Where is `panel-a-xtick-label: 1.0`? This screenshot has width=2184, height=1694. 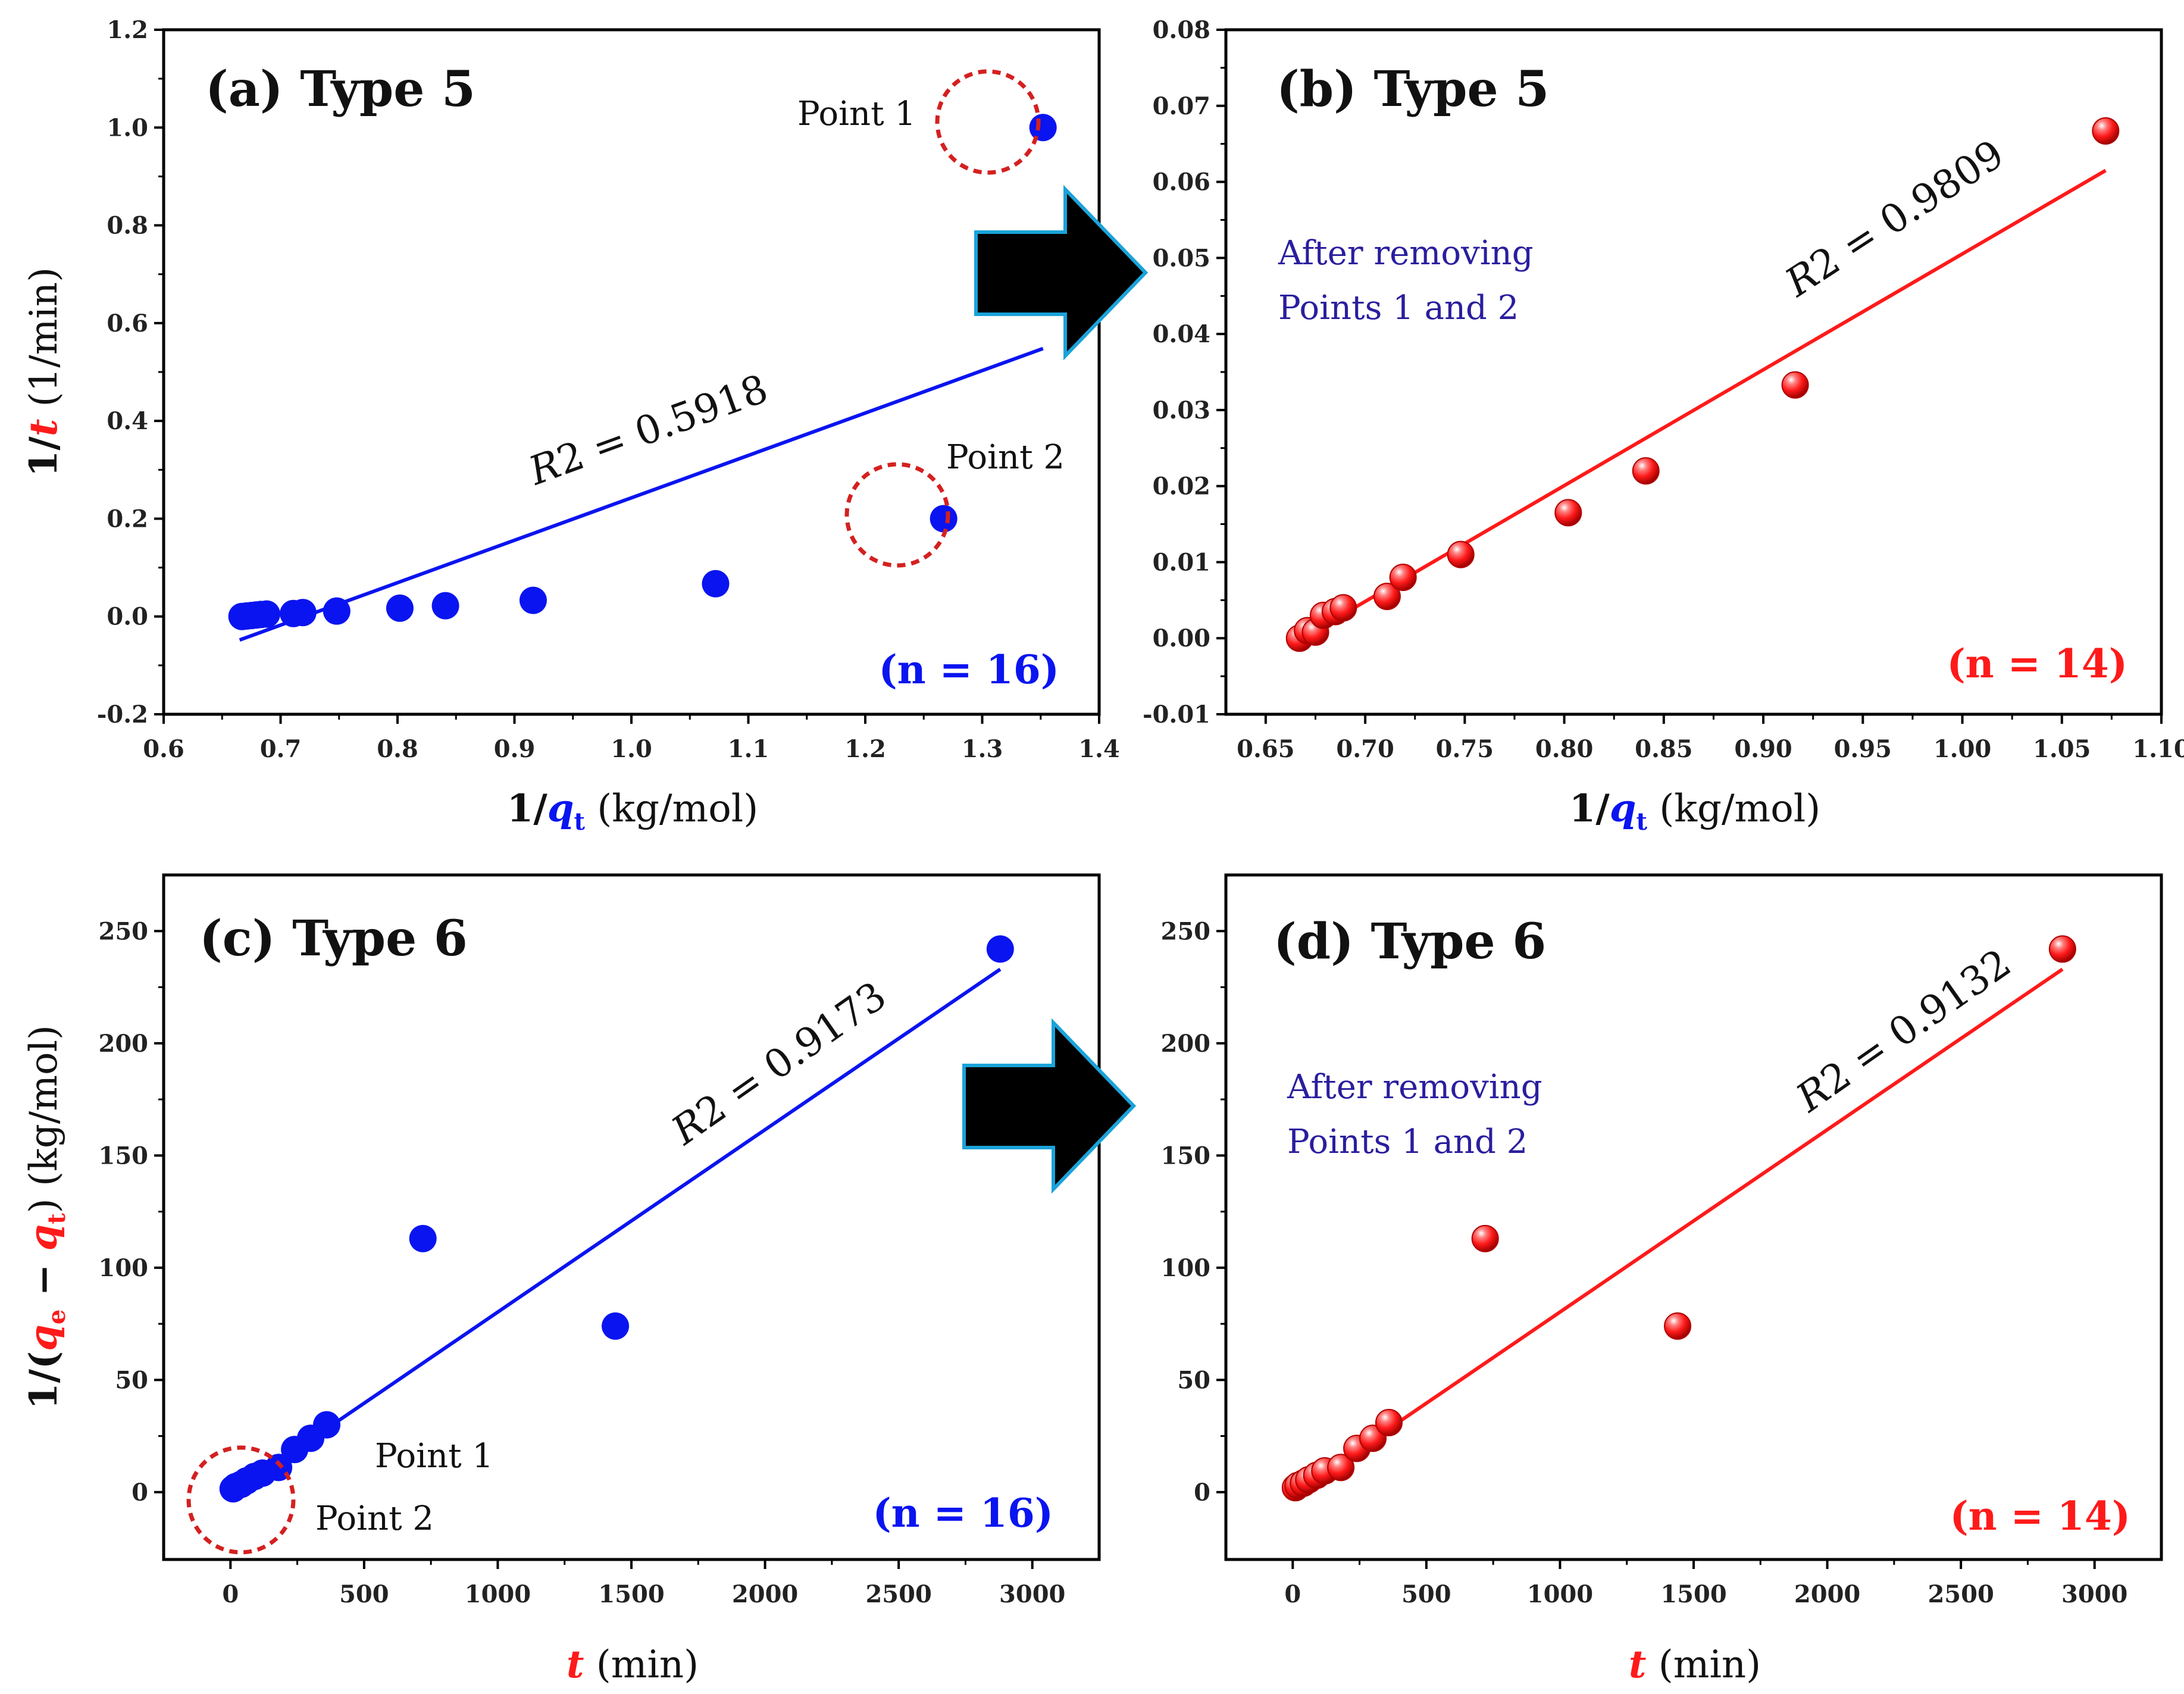
panel-a-xtick-label: 1.0 is located at coordinates (631, 749).